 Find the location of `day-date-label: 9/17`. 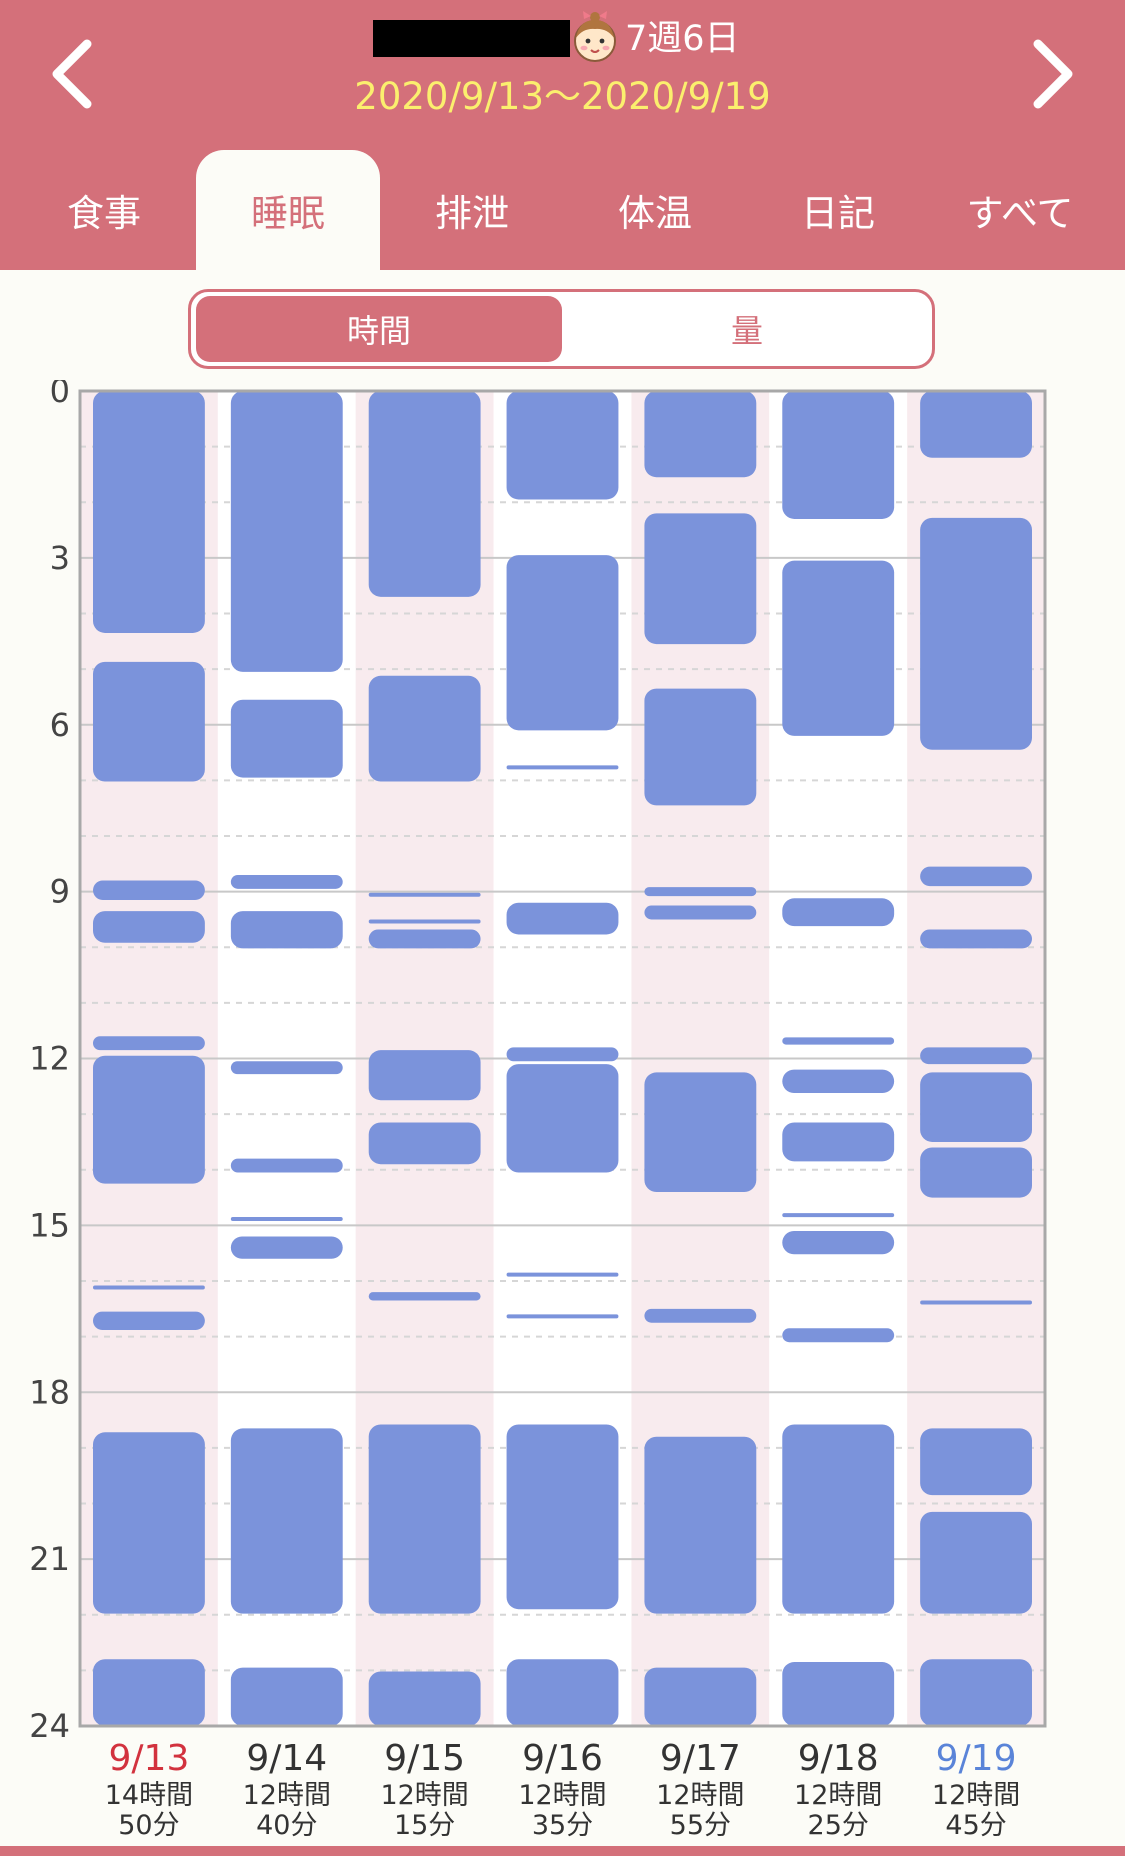

day-date-label: 9/17 is located at coordinates (700, 1758).